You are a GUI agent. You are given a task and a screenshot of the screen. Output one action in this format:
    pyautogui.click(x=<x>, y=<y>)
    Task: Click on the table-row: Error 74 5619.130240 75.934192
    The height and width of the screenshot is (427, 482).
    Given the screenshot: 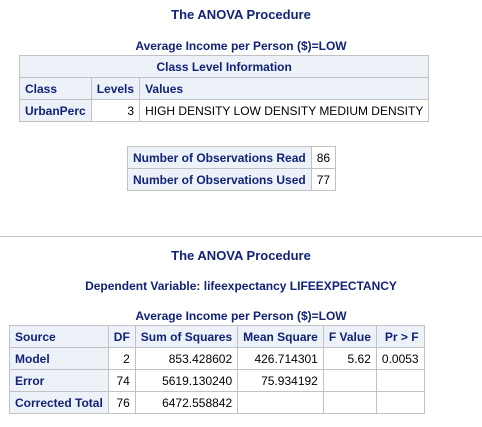 What is the action you would take?
    pyautogui.click(x=217, y=380)
    